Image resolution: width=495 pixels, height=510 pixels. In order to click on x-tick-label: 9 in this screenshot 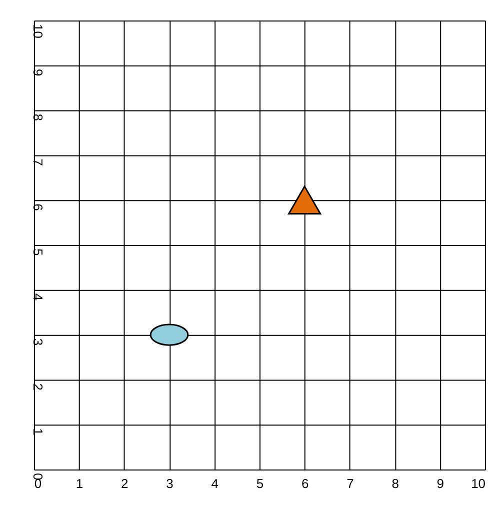, I will do `click(440, 484)`.